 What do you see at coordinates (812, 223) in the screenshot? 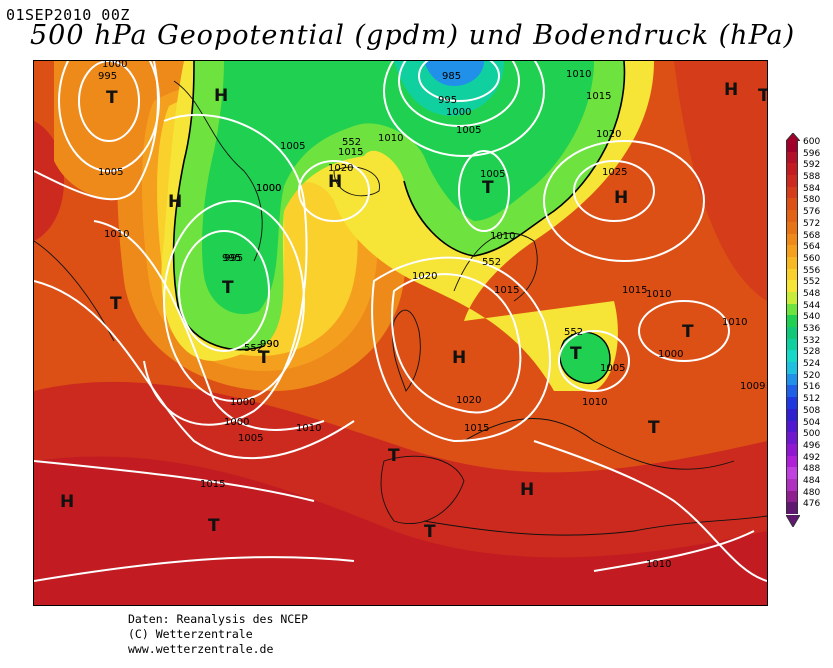
I see `colorbar-label: 572` at bounding box center [812, 223].